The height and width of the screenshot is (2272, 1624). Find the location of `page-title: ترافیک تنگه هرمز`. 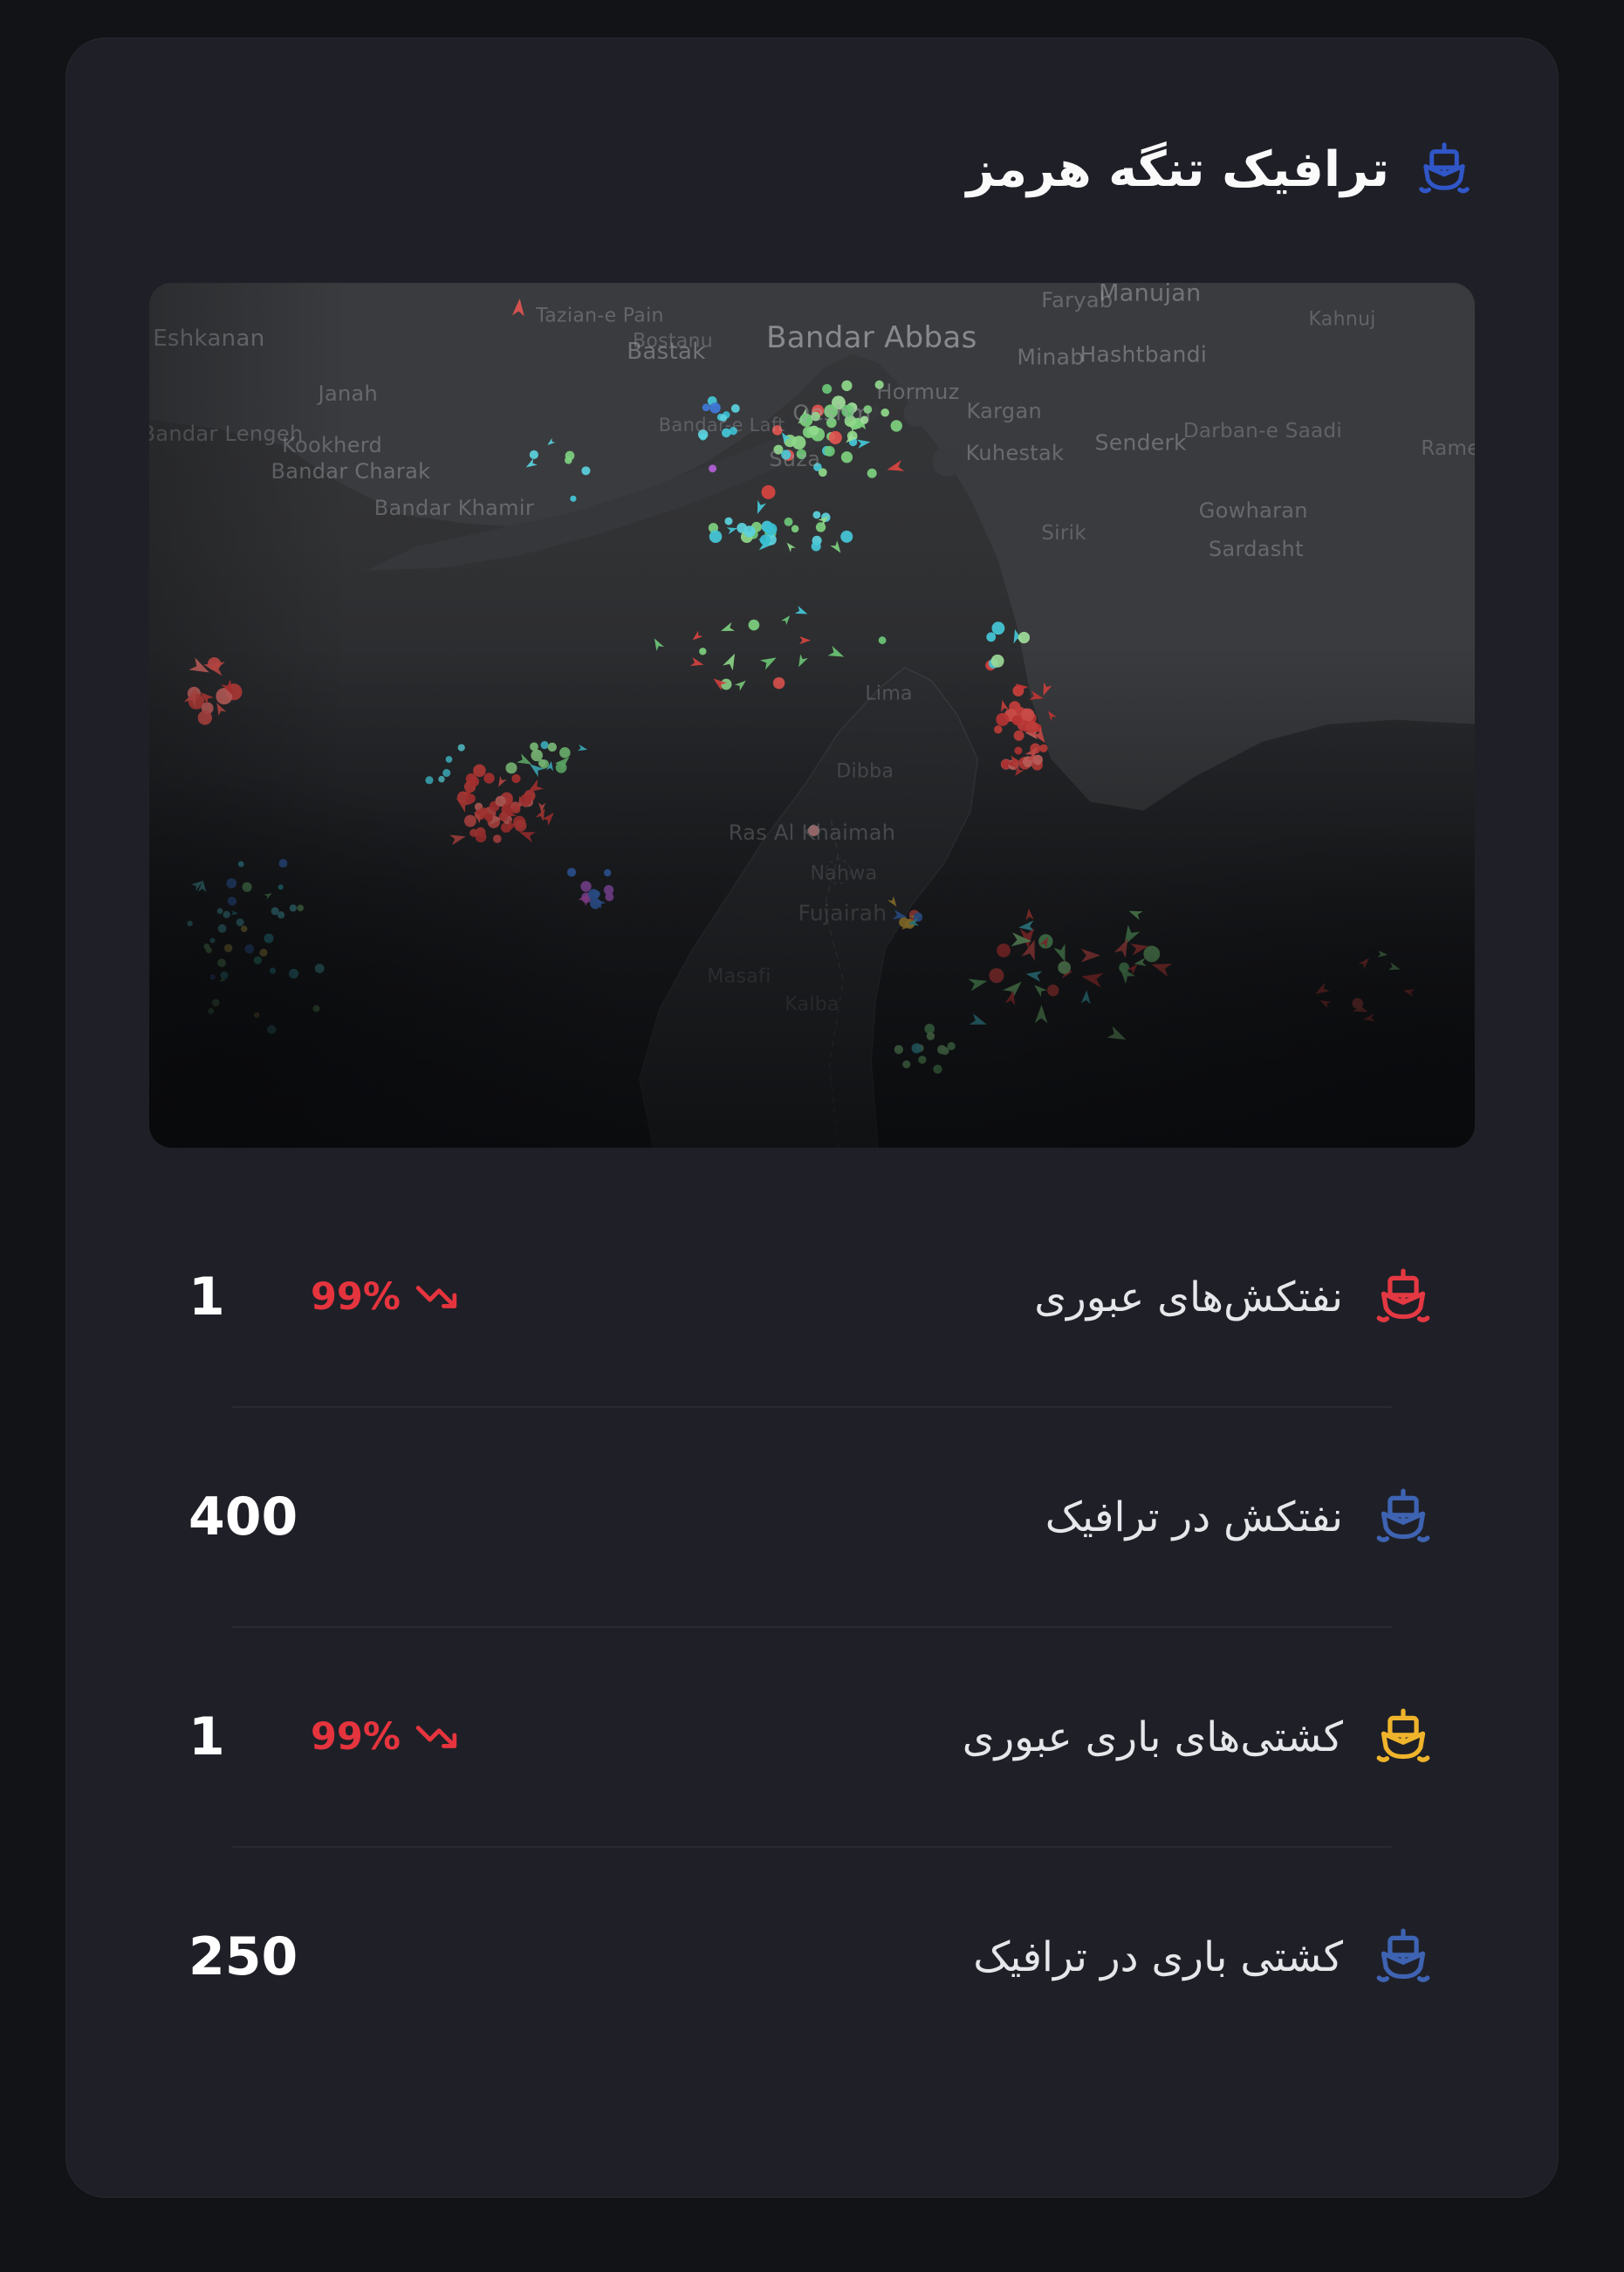

page-title: ترافیک تنگه هرمز is located at coordinates (1177, 169).